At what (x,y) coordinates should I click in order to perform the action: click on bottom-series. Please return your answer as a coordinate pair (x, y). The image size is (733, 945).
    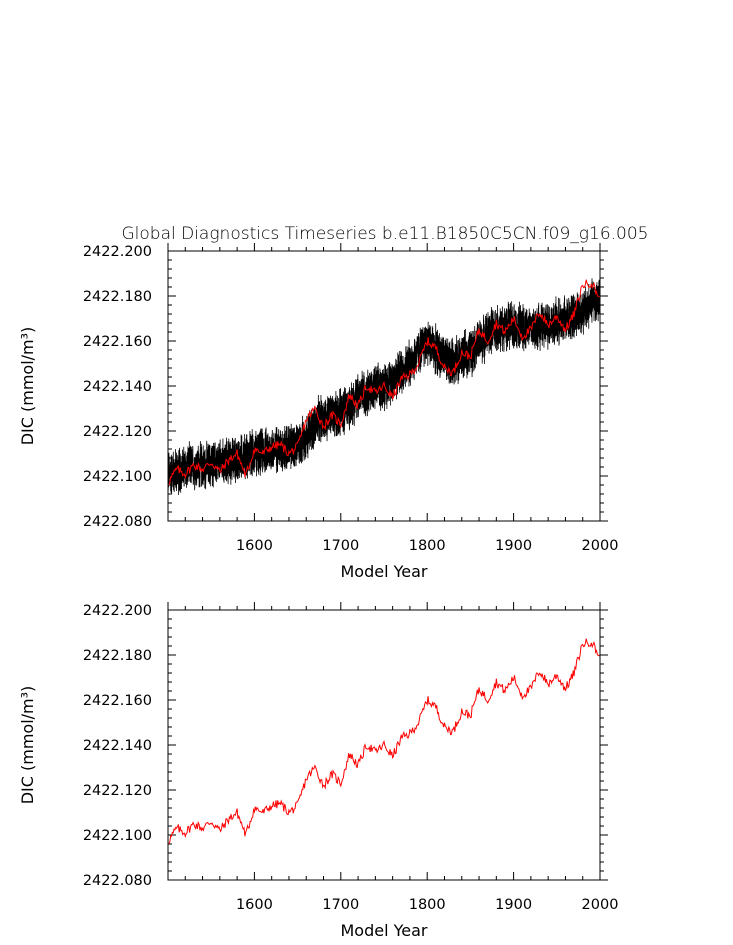
    Looking at the image, I should click on (384, 741).